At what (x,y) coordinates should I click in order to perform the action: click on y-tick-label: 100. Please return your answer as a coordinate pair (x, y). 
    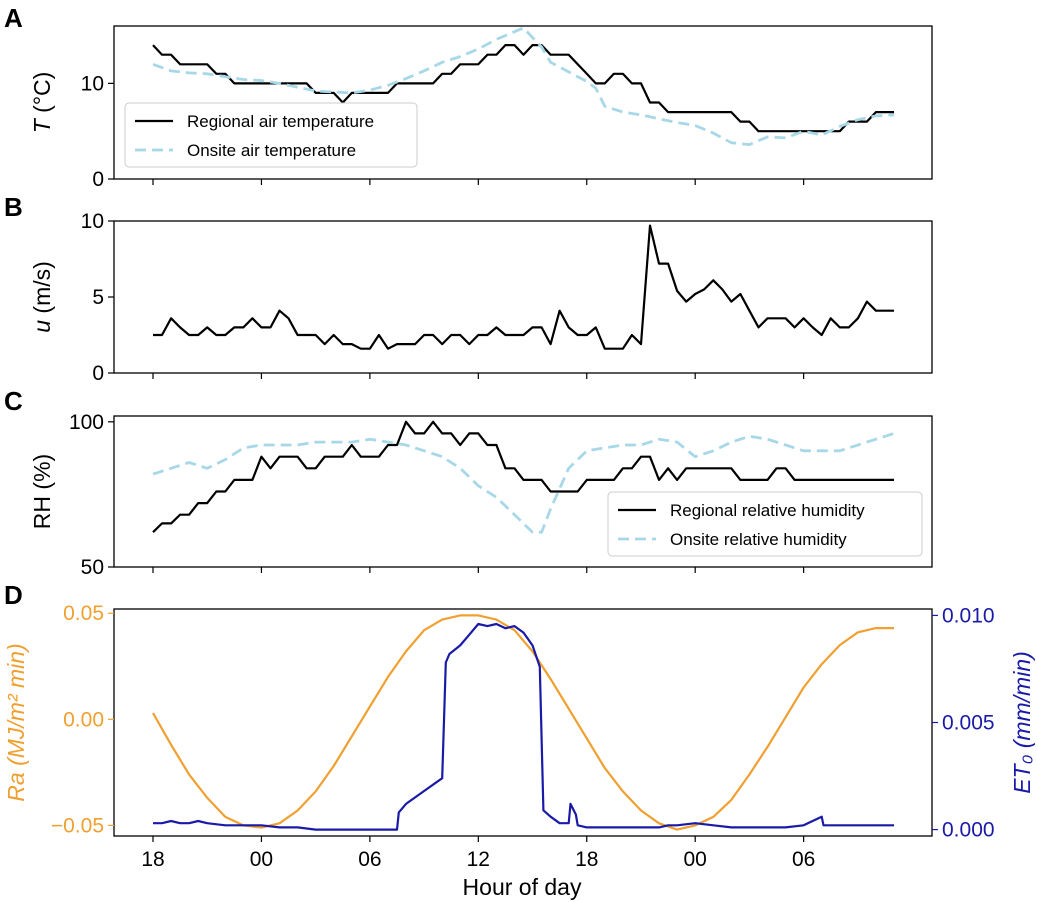
    Looking at the image, I should click on (86, 422).